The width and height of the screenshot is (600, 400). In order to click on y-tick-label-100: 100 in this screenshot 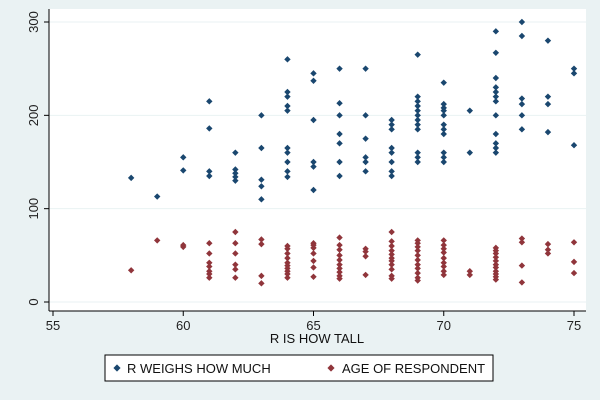, I will do `click(33, 209)`.